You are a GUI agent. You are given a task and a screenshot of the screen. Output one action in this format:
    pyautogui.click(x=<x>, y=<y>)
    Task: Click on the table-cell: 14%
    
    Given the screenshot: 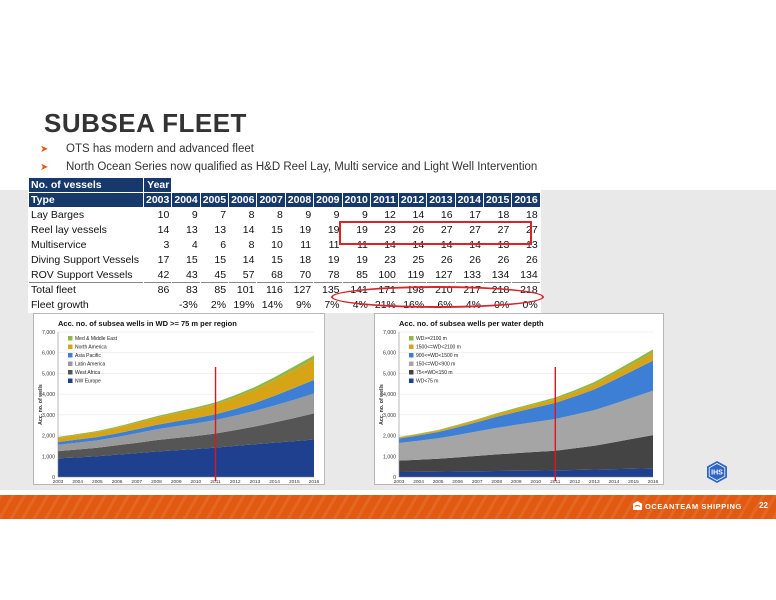 What is the action you would take?
    pyautogui.click(x=271, y=305)
    